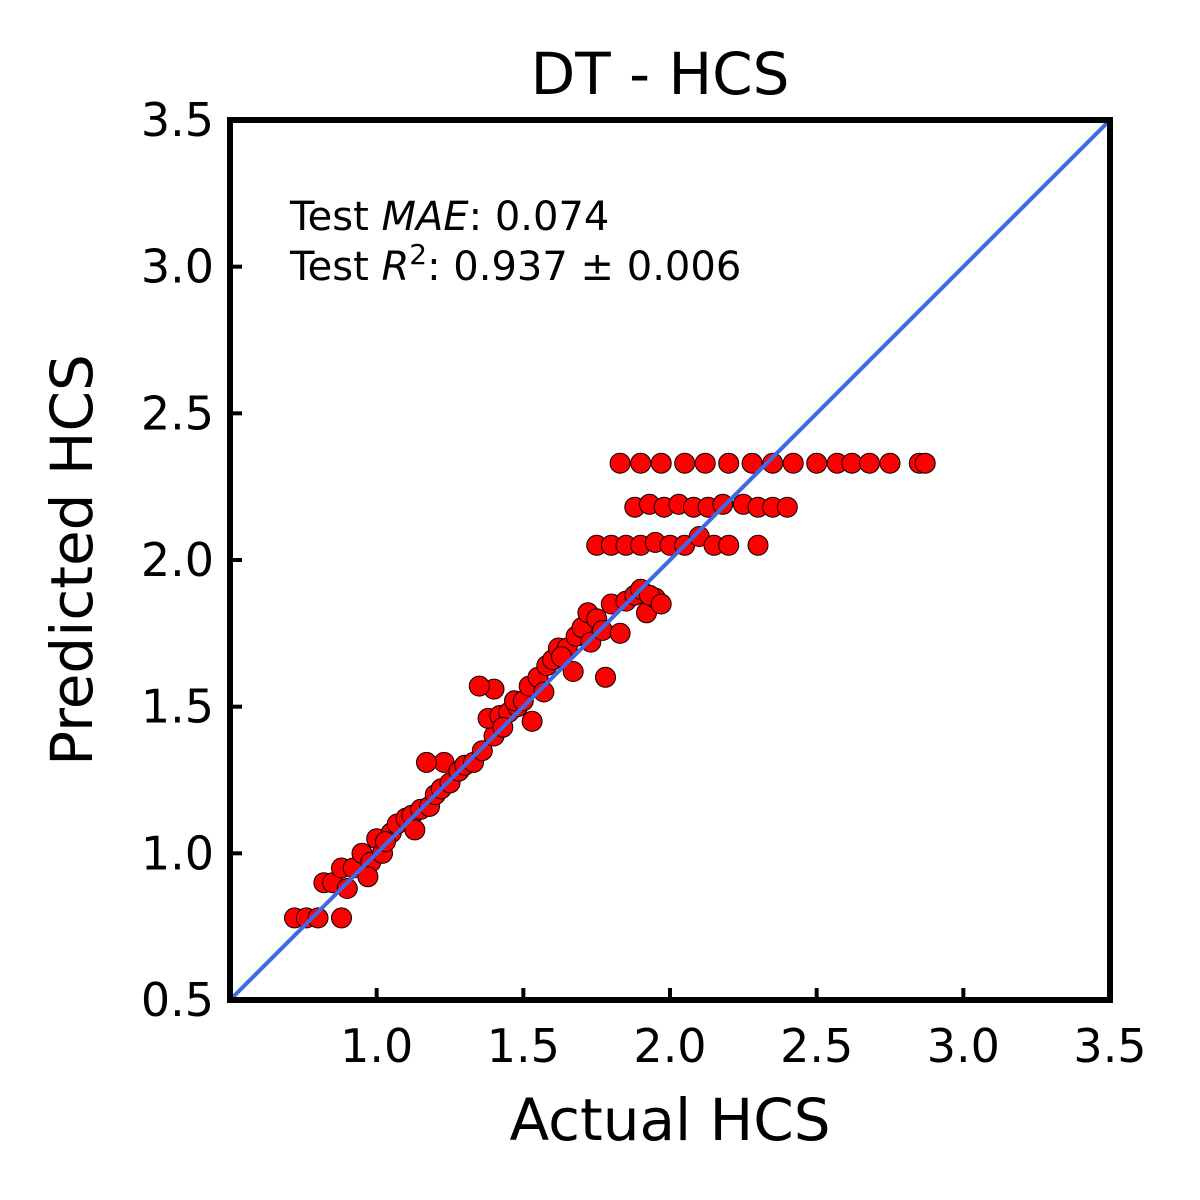 The height and width of the screenshot is (1200, 1200). Describe the element at coordinates (1109, 1046) in the screenshot. I see `x-tick-label: 3.5` at that location.